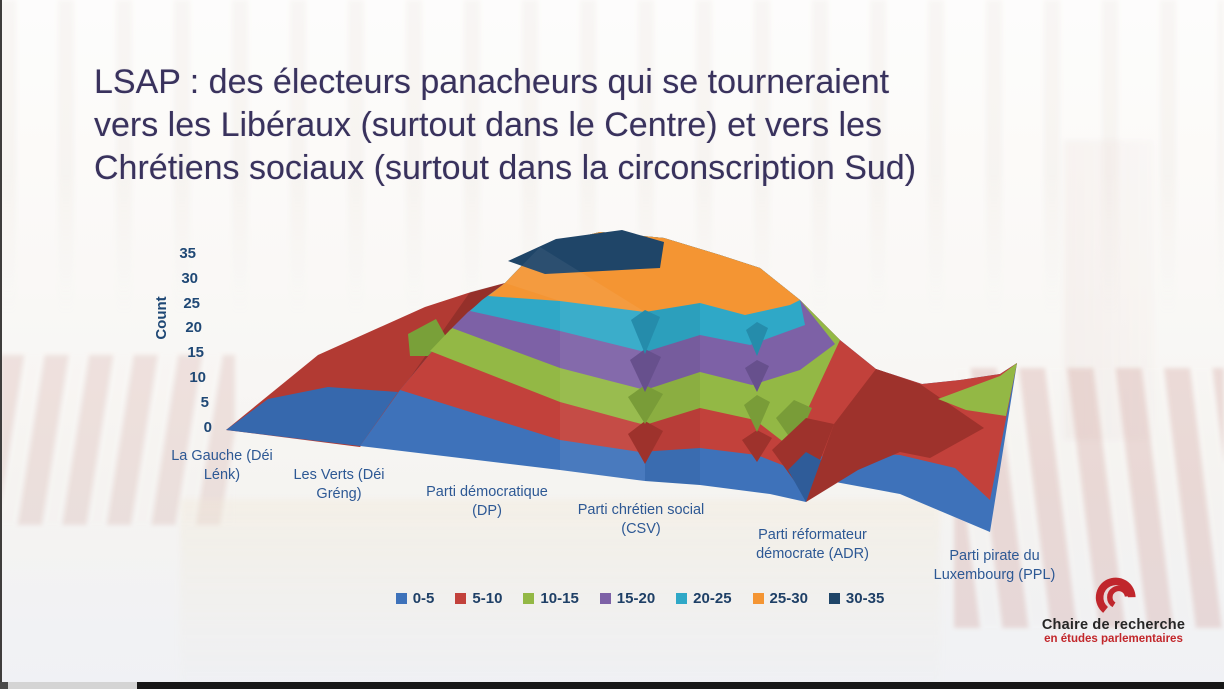 This screenshot has width=1224, height=689. What do you see at coordinates (187, 253) in the screenshot?
I see `y-tick: 35` at bounding box center [187, 253].